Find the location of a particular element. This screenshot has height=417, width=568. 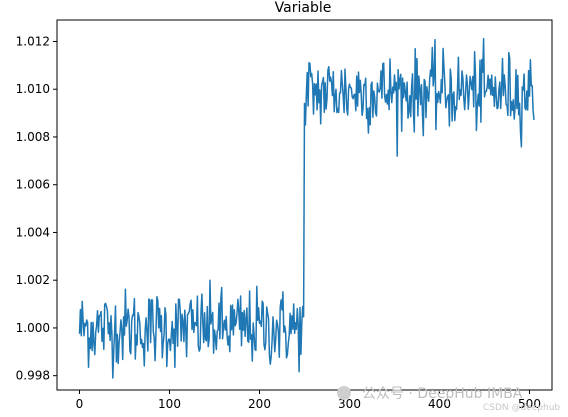

chart-title: Variable is located at coordinates (303, 8).